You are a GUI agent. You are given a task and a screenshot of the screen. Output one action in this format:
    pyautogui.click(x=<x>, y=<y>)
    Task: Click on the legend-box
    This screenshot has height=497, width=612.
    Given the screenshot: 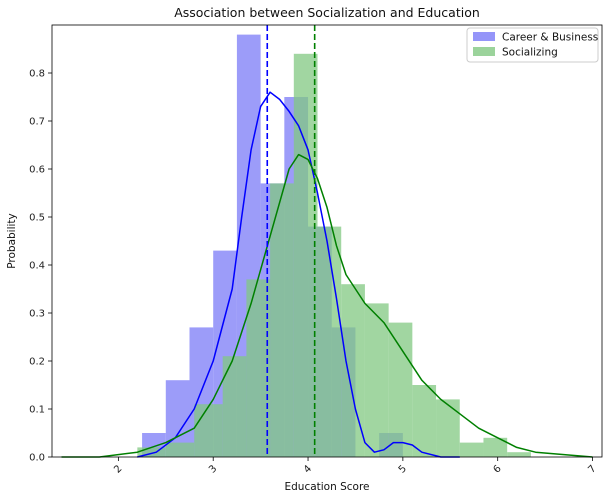 What is the action you would take?
    pyautogui.click(x=532, y=45)
    